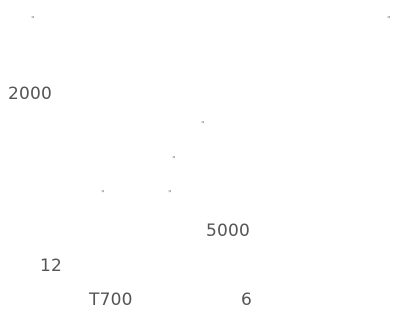 This screenshot has height=320, width=411. I want to click on text-2000: 2000, so click(30, 94).